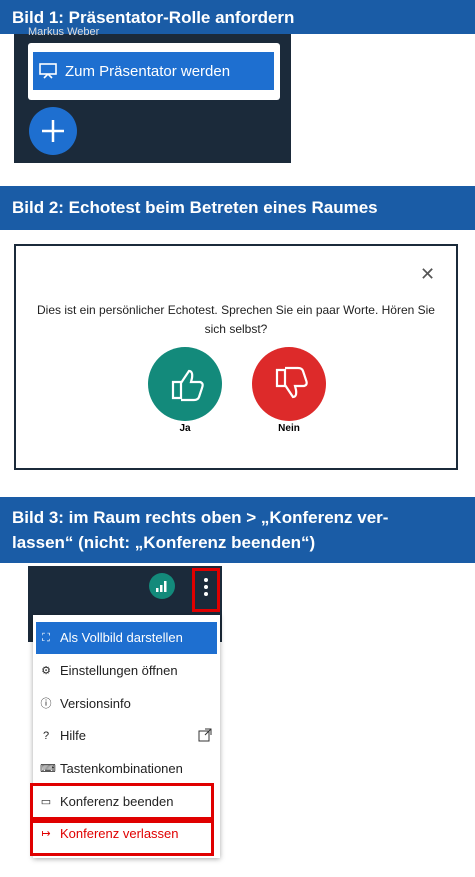 The image size is (475, 877). What do you see at coordinates (48, 71) in the screenshot?
I see `presenter-icon` at bounding box center [48, 71].